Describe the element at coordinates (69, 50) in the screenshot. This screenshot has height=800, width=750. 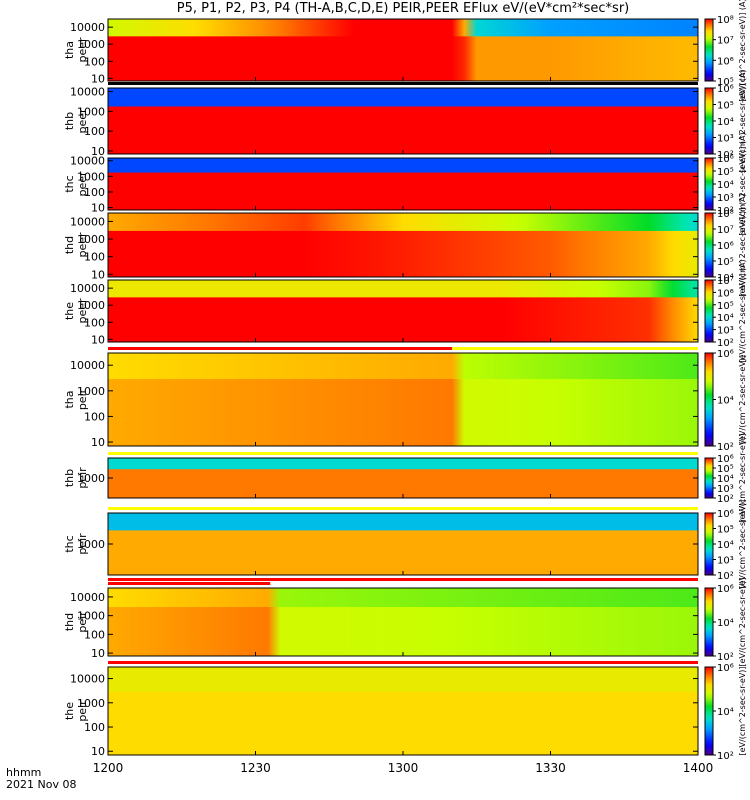
I see `y-axis-label-probe: tha` at that location.